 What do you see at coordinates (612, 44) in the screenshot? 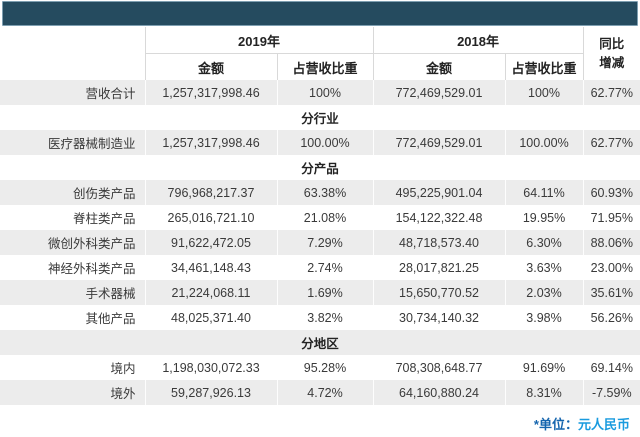
I see `yoy-label-line1: 同比` at bounding box center [612, 44].